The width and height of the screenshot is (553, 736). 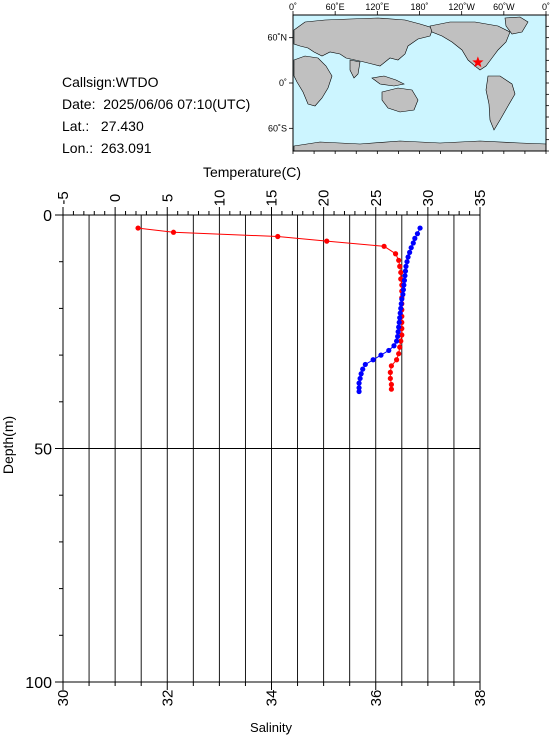 I want to click on land-greenland, so click(x=516, y=25).